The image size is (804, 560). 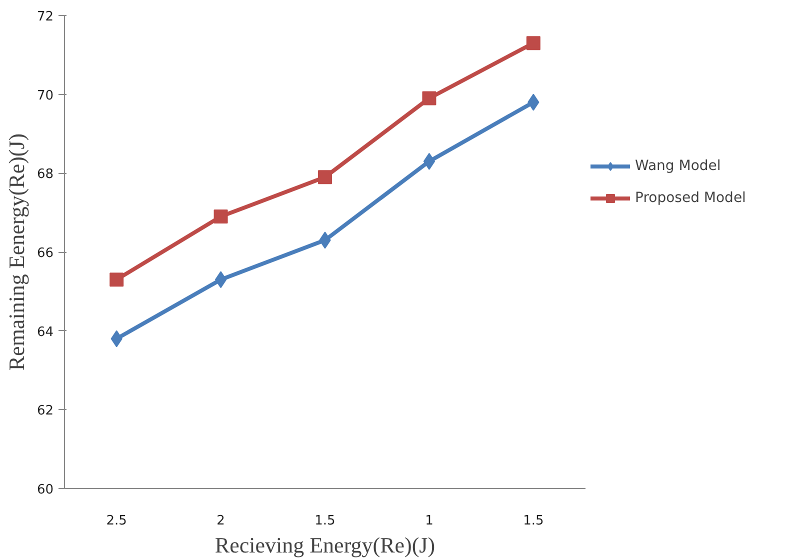 I want to click on y-tick-label: 62, so click(x=45, y=411).